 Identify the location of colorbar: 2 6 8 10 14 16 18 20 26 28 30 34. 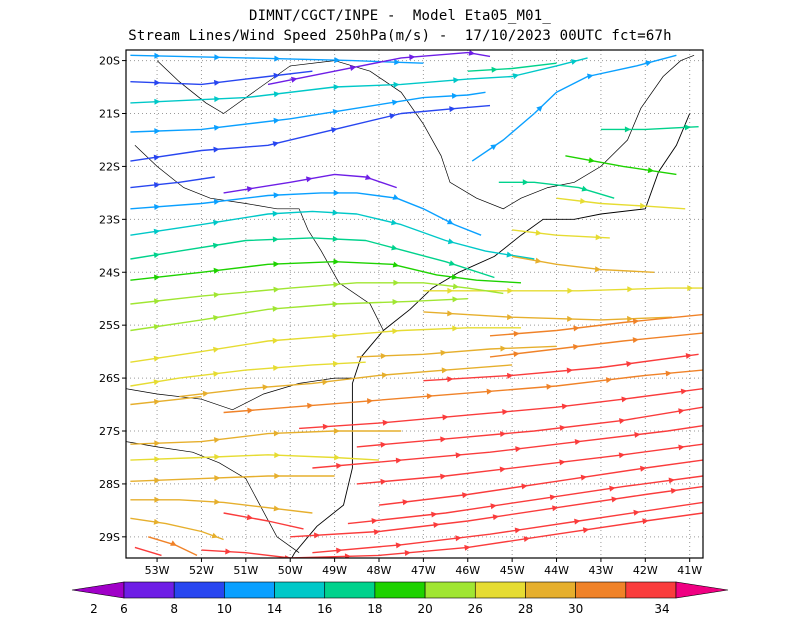
(400, 598).